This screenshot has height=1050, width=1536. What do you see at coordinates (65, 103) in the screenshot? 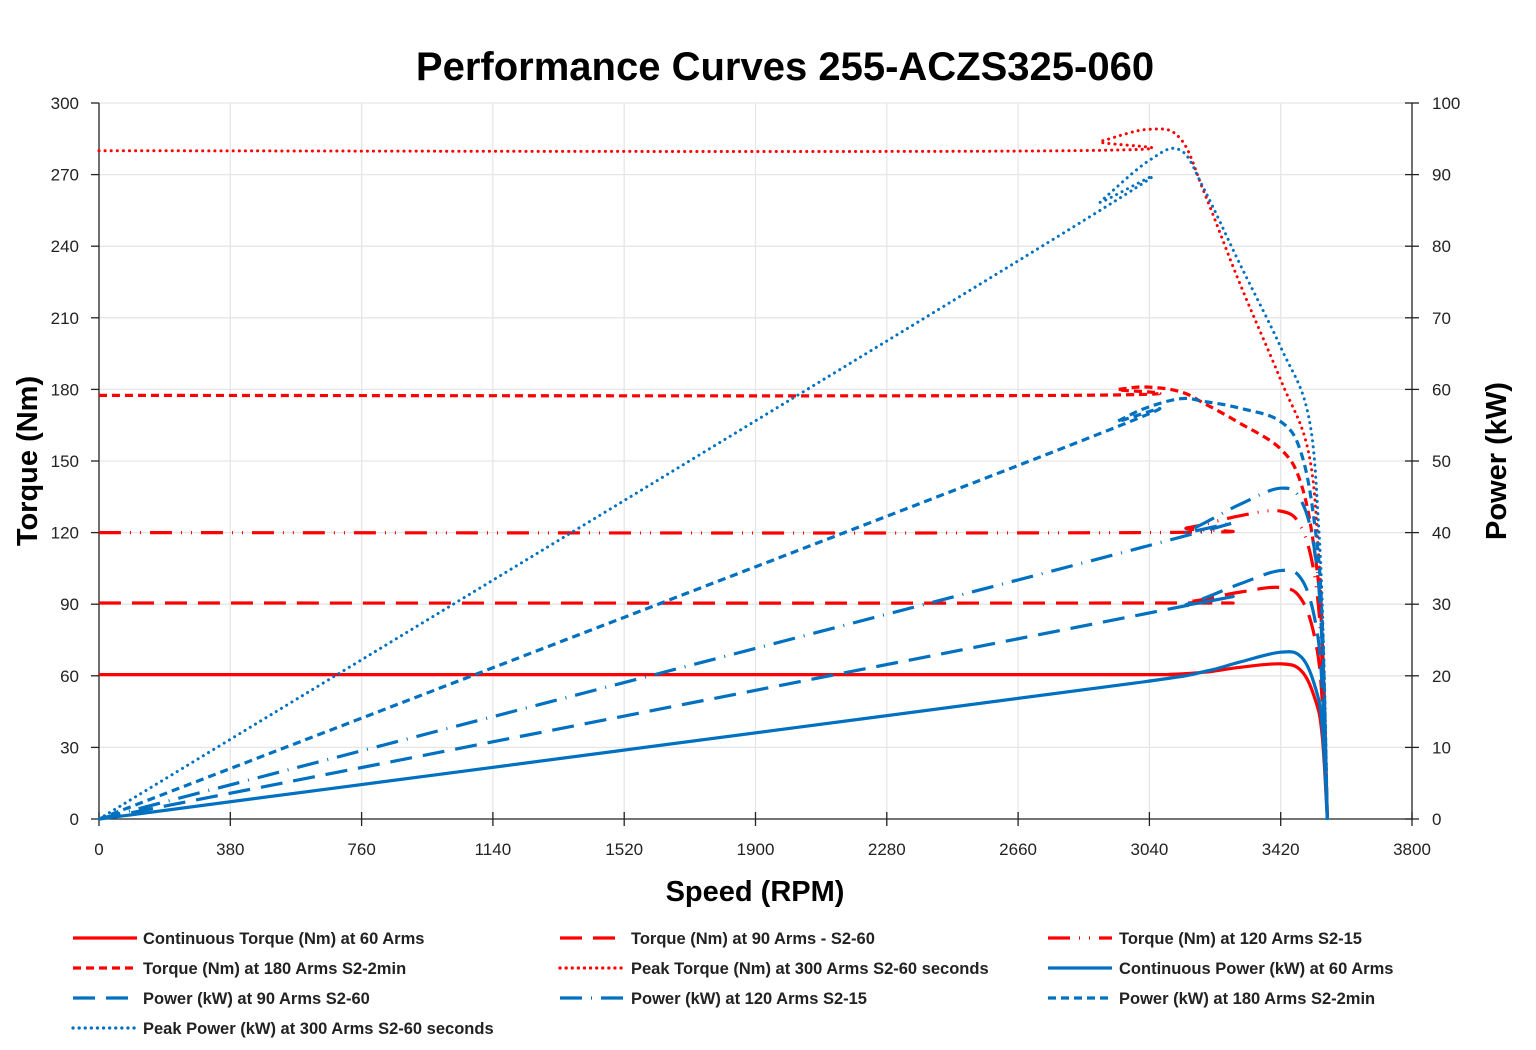
I see `y-tick-label: 300` at bounding box center [65, 103].